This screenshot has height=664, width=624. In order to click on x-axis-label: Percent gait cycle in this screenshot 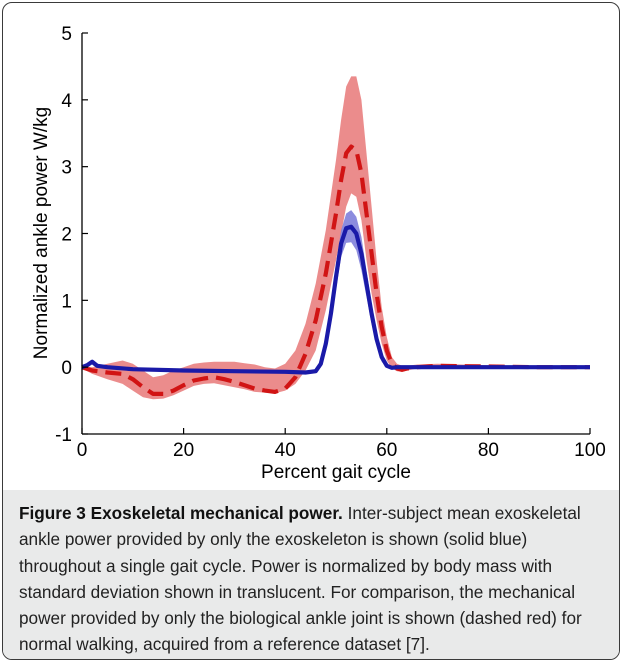, I will do `click(336, 472)`.